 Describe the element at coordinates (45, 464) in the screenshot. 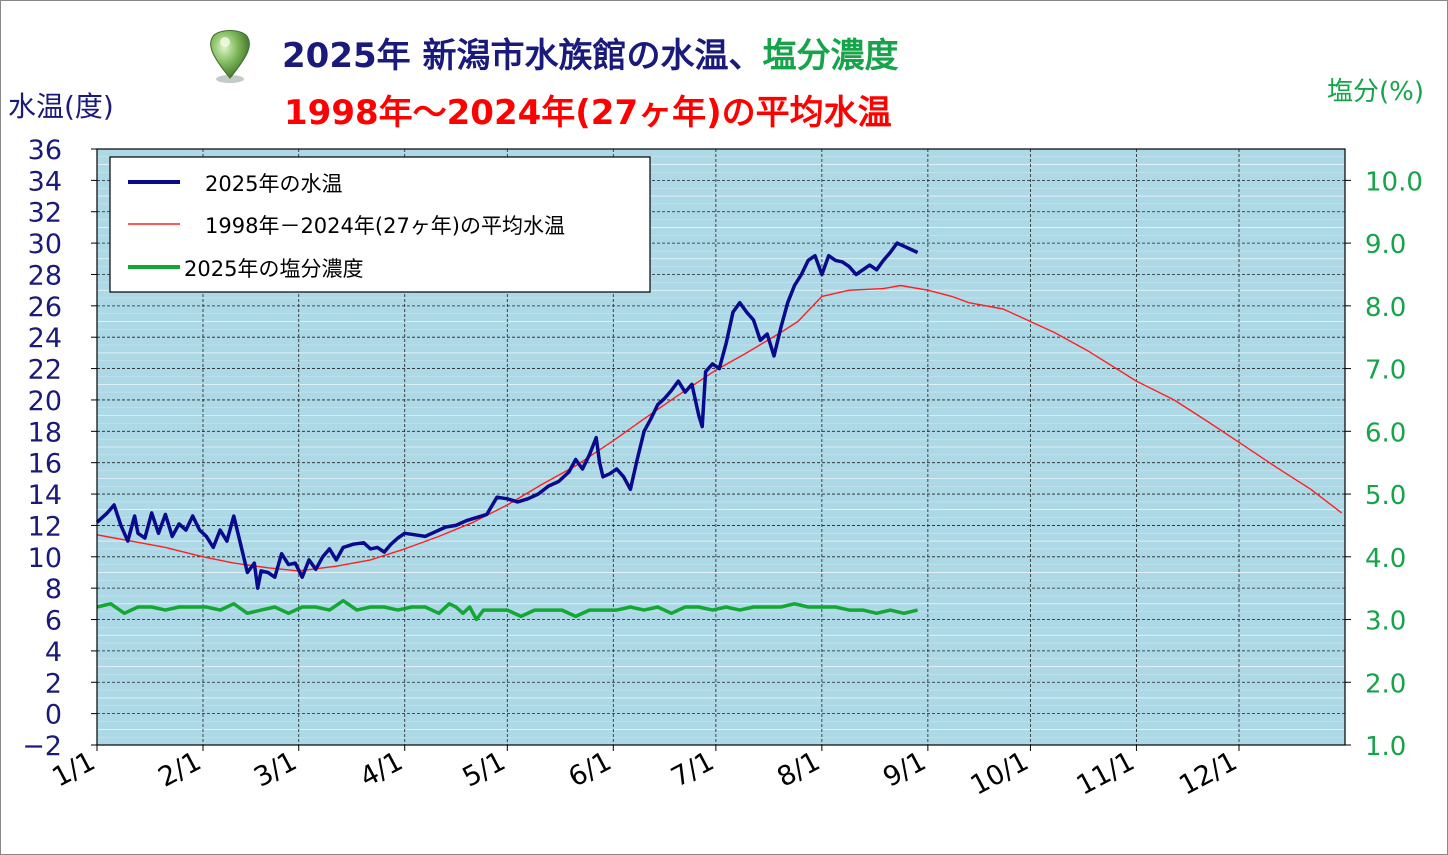

I see `y-left-tick-label: 16` at that location.